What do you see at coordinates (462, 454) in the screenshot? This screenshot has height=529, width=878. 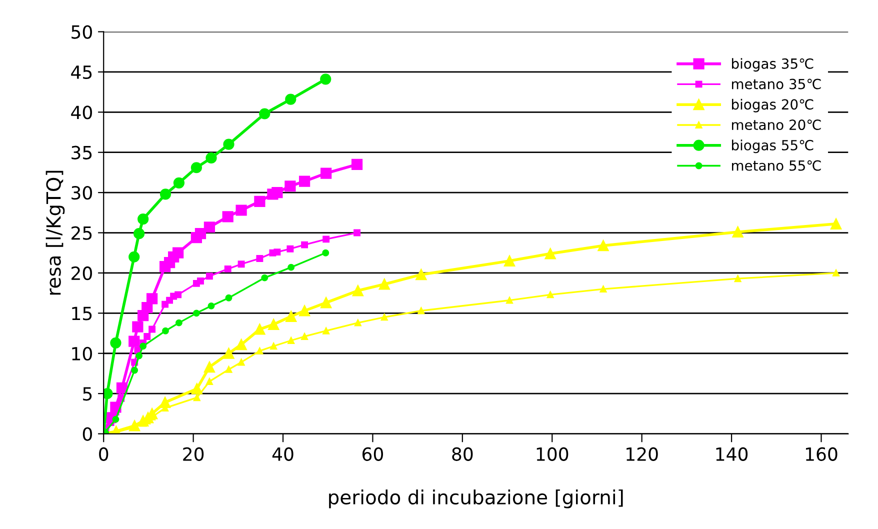 I see `x-tick-label: 80` at bounding box center [462, 454].